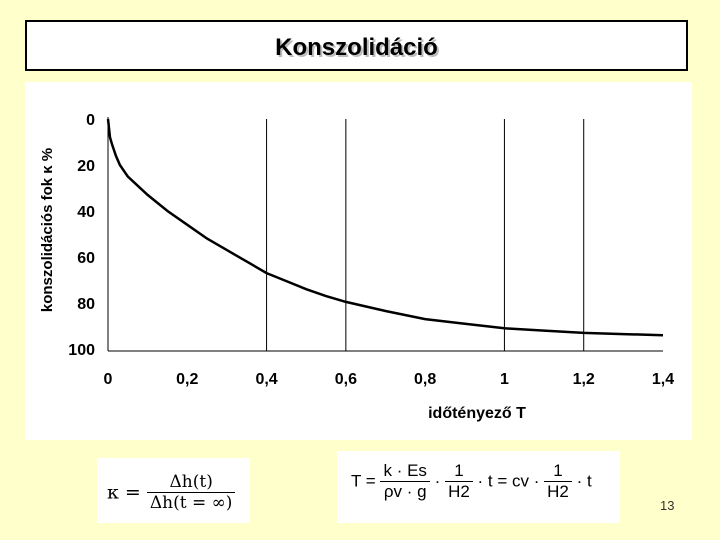  I want to click on x-tick-label: 0,6, so click(346, 379).